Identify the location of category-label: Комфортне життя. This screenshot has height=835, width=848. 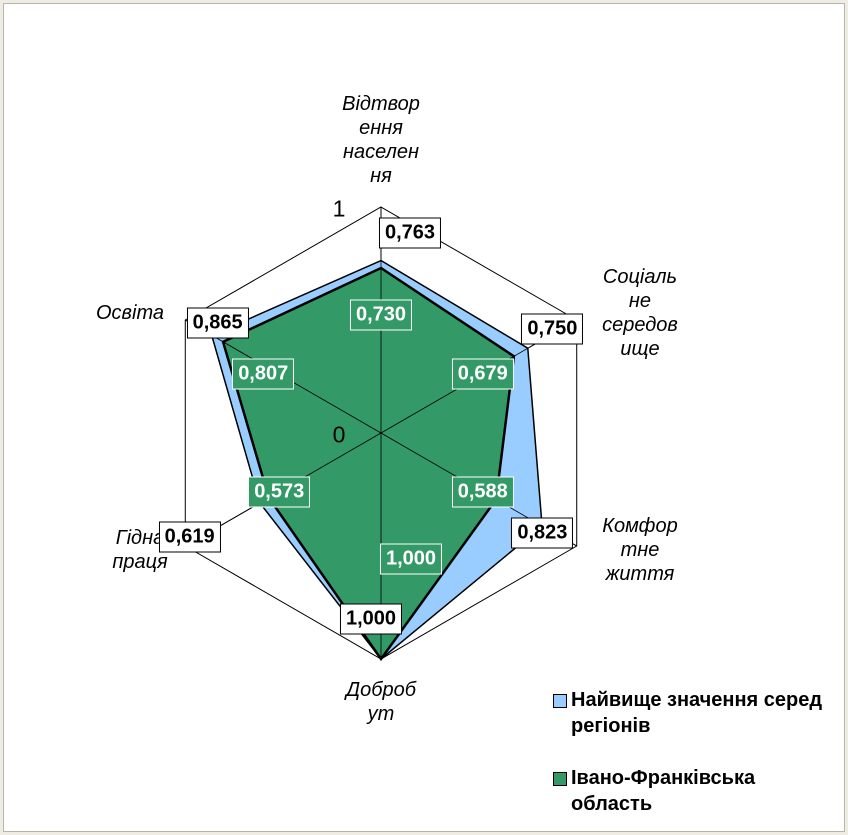
(640, 550).